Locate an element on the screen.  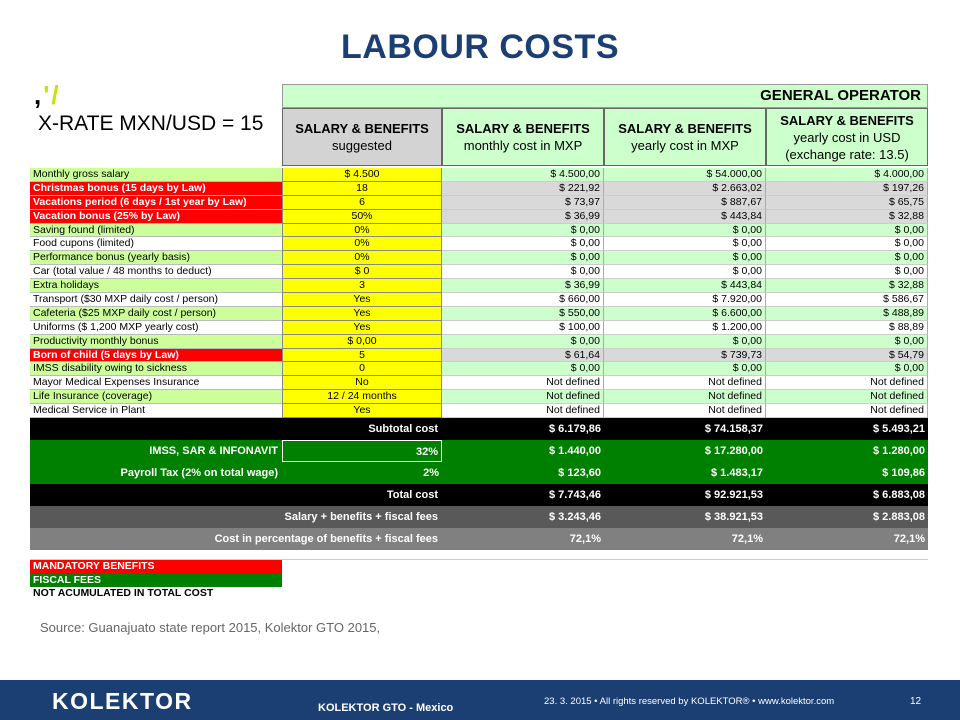
row-label: Life Insurance (coverage) is located at coordinates (156, 397).